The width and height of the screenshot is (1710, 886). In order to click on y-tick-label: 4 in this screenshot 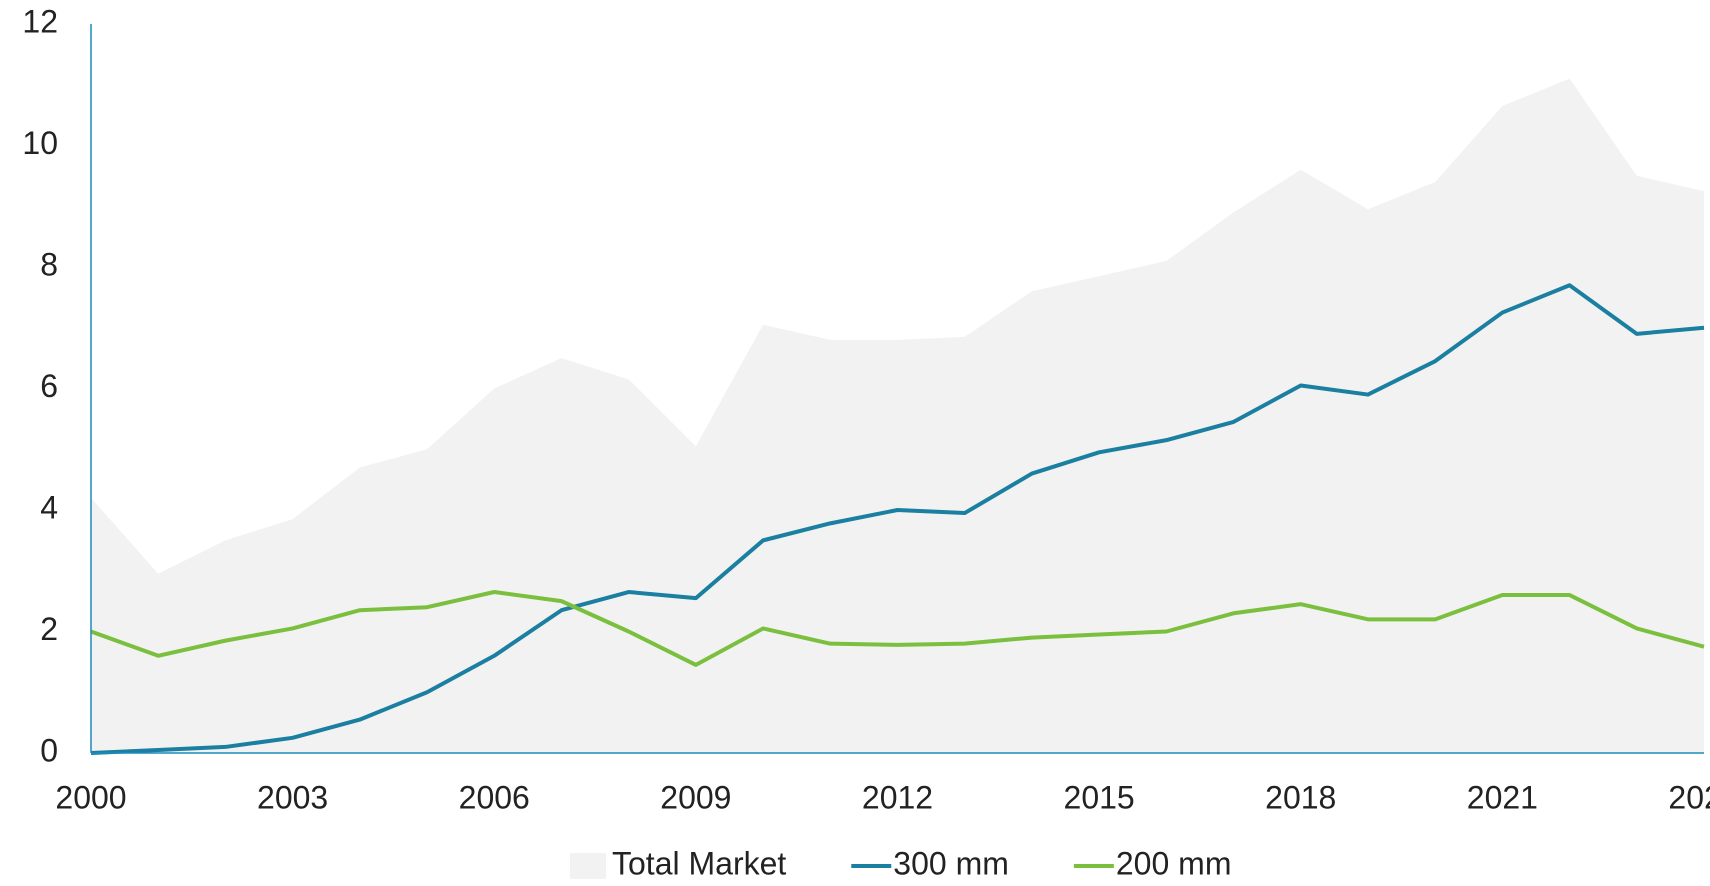, I will do `click(49, 507)`.